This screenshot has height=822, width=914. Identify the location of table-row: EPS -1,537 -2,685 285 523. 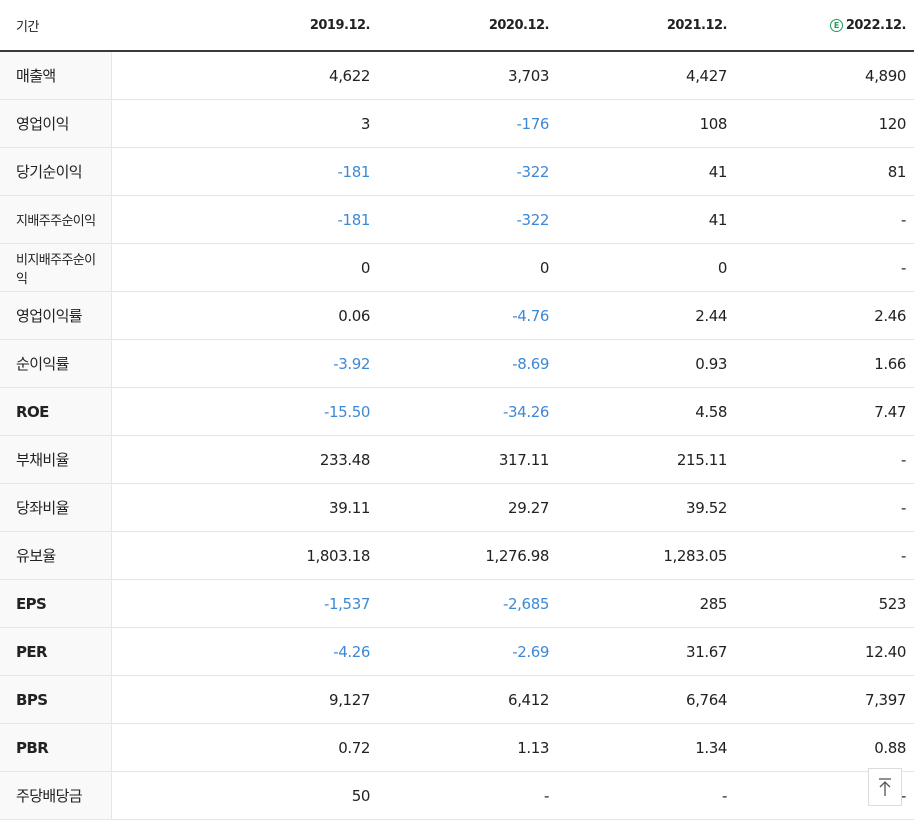
(457, 603).